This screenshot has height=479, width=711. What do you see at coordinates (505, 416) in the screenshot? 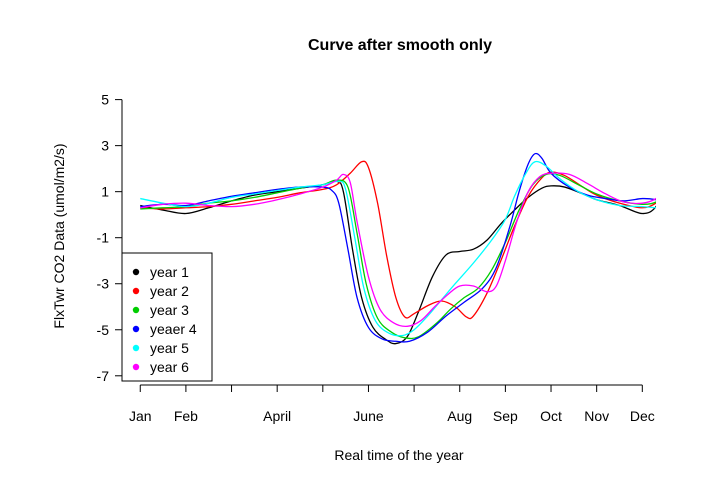
I see `x-tick-label: Sep` at bounding box center [505, 416].